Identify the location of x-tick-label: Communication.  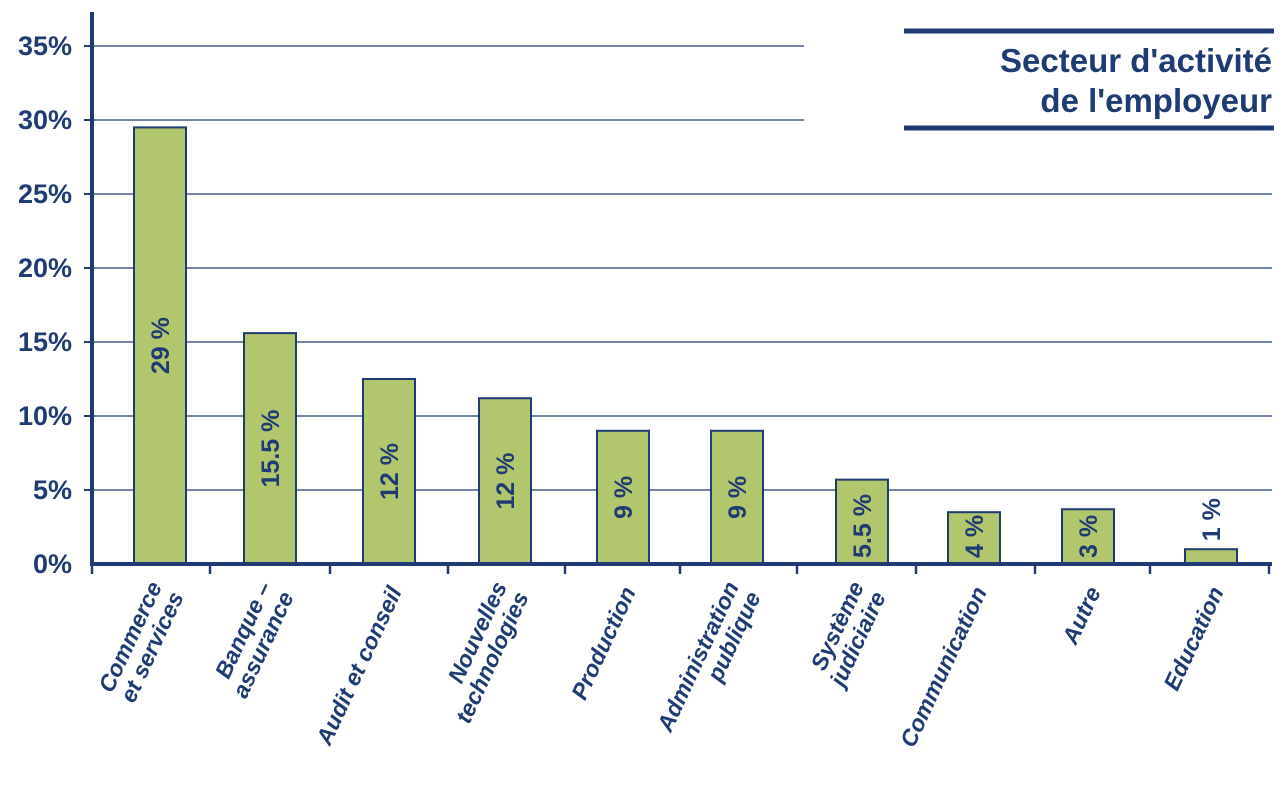
(943, 667).